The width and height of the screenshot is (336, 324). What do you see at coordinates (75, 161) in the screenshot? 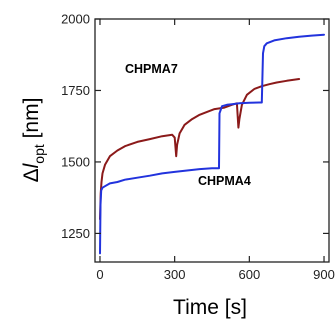
I see `y-tick-label: 1500` at bounding box center [75, 161].